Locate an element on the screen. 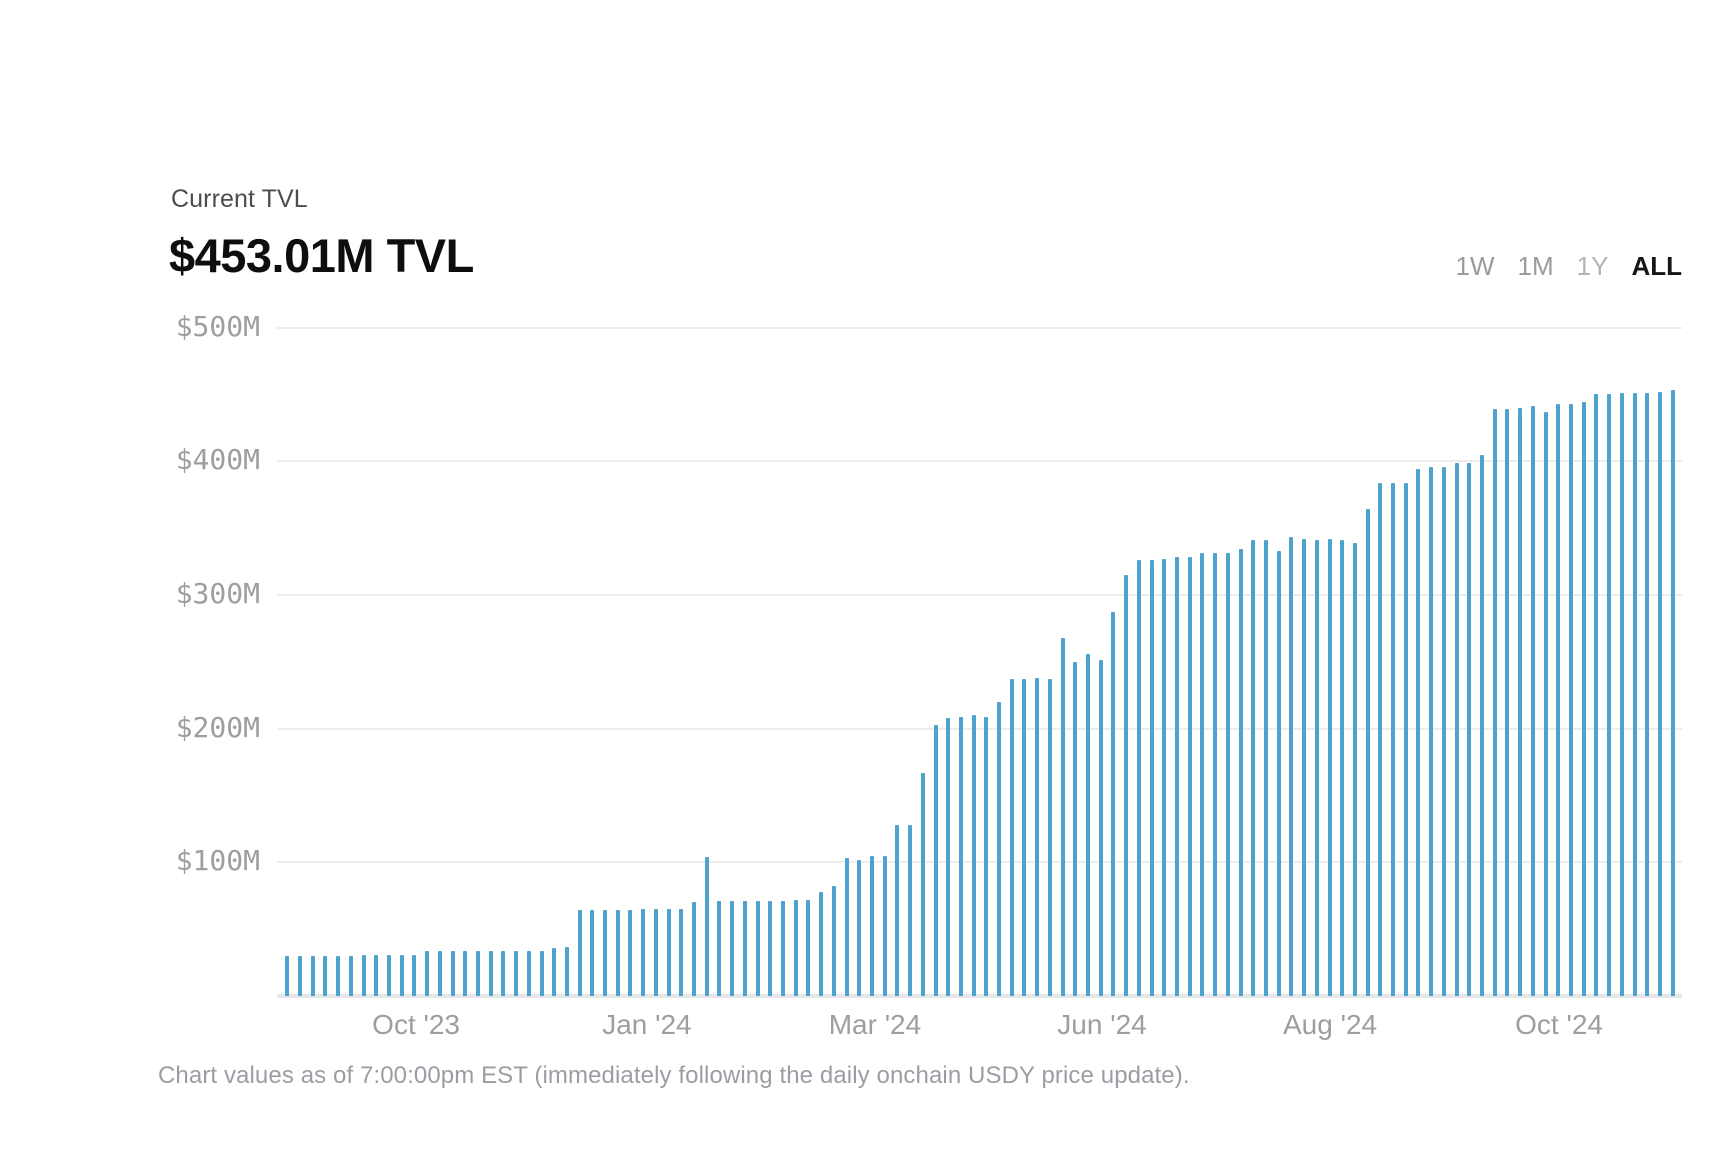  range-button-1y: 1Y is located at coordinates (1592, 266).